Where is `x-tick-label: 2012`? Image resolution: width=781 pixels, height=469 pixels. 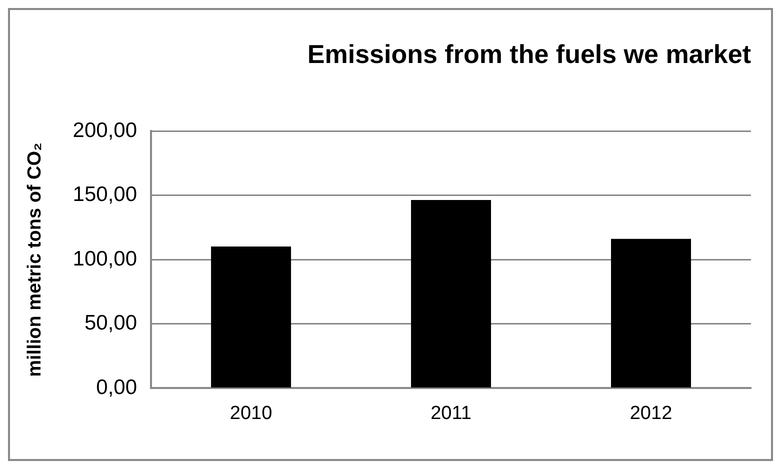 x-tick-label: 2012 is located at coordinates (651, 413).